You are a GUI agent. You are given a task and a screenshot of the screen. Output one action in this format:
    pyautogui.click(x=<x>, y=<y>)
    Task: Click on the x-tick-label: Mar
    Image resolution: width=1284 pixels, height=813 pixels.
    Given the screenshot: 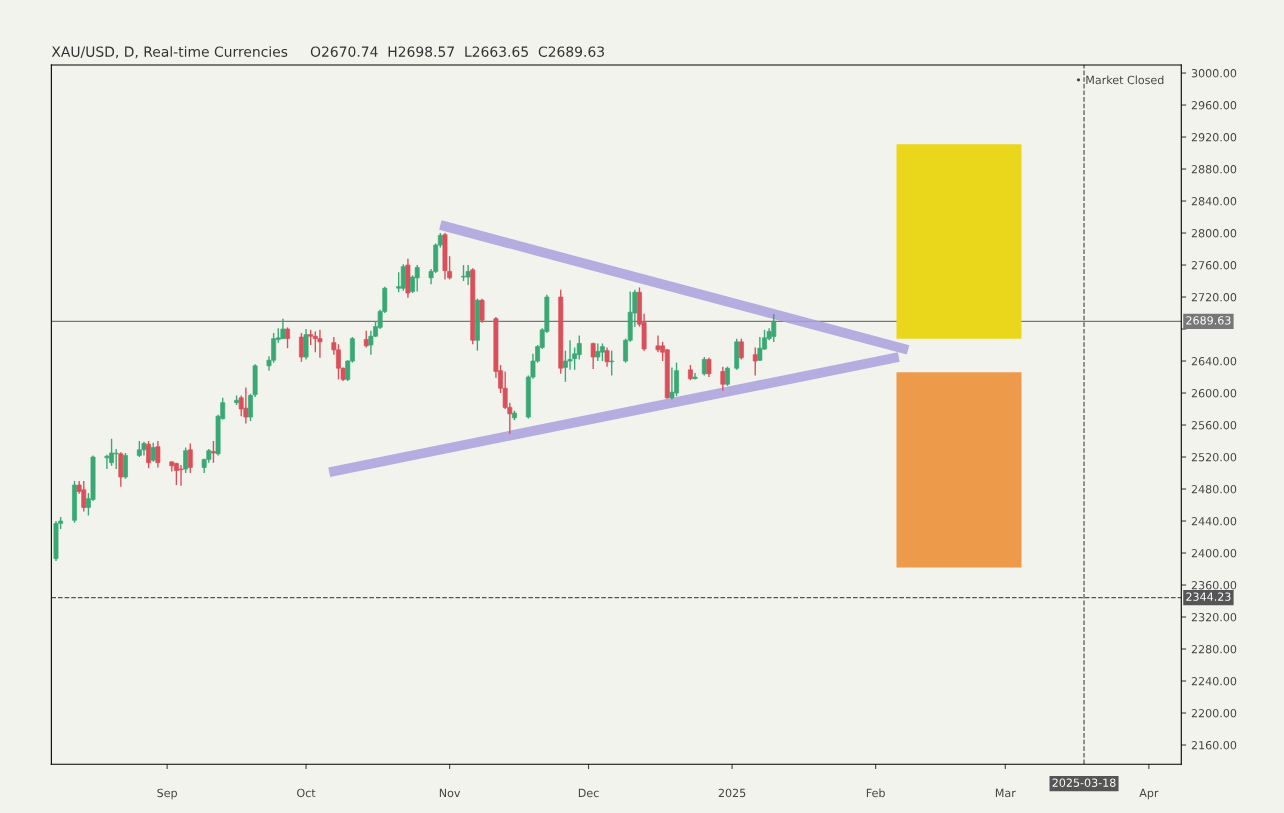 What is the action you would take?
    pyautogui.click(x=1005, y=793)
    